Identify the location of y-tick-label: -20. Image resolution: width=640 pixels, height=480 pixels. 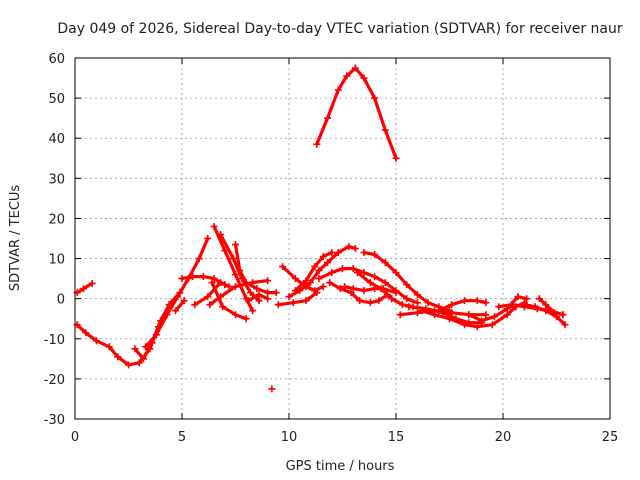
(54, 380).